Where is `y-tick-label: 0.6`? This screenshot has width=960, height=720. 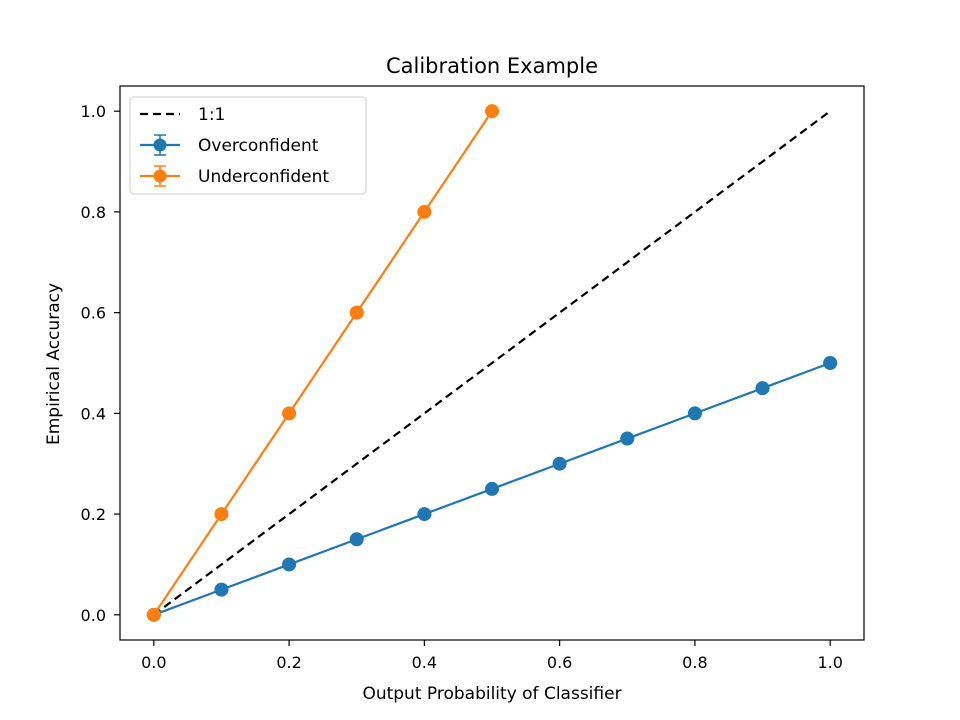 y-tick-label: 0.6 is located at coordinates (93, 313).